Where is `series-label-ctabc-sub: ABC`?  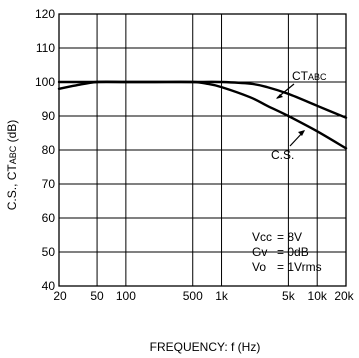 series-label-ctabc-sub: ABC is located at coordinates (317, 77).